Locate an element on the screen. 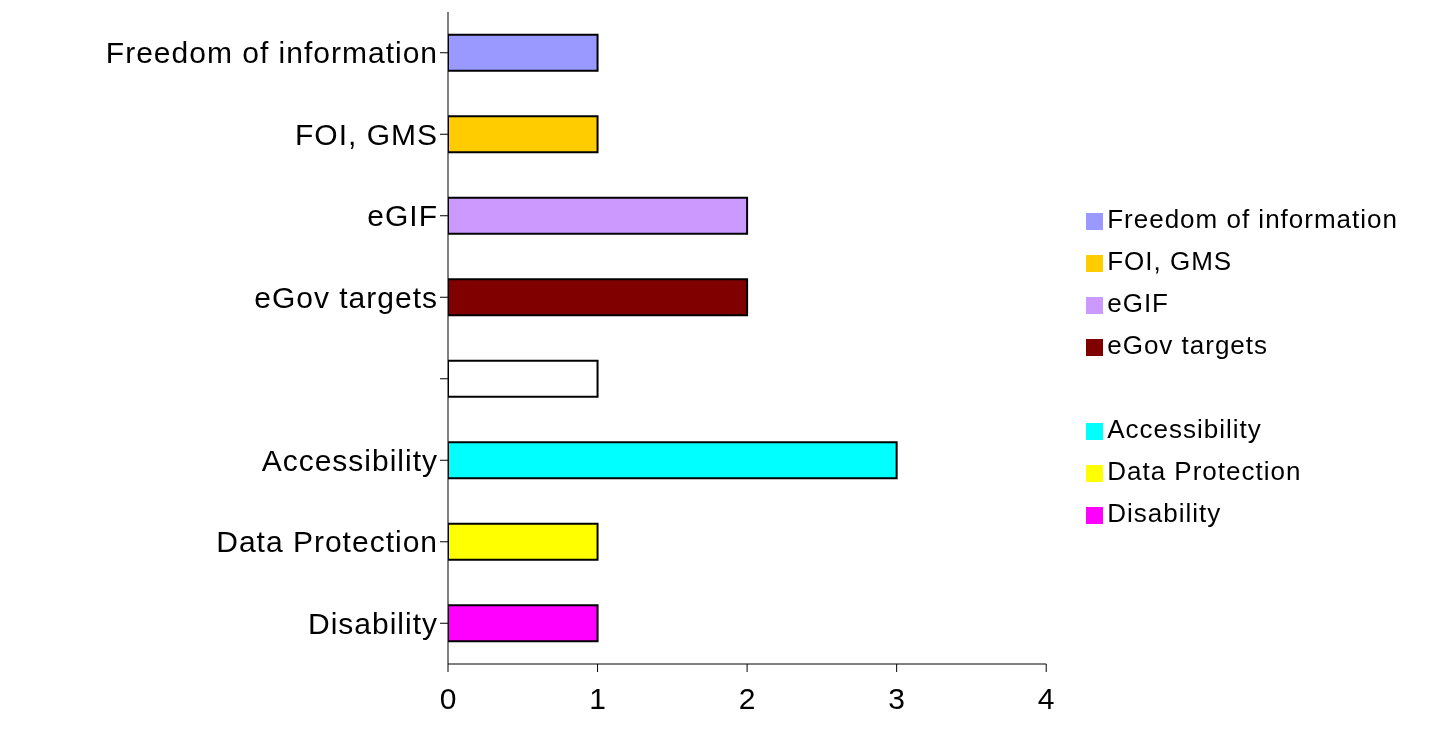 This screenshot has width=1430, height=734. legend-label: Accessibility is located at coordinates (1184, 429).